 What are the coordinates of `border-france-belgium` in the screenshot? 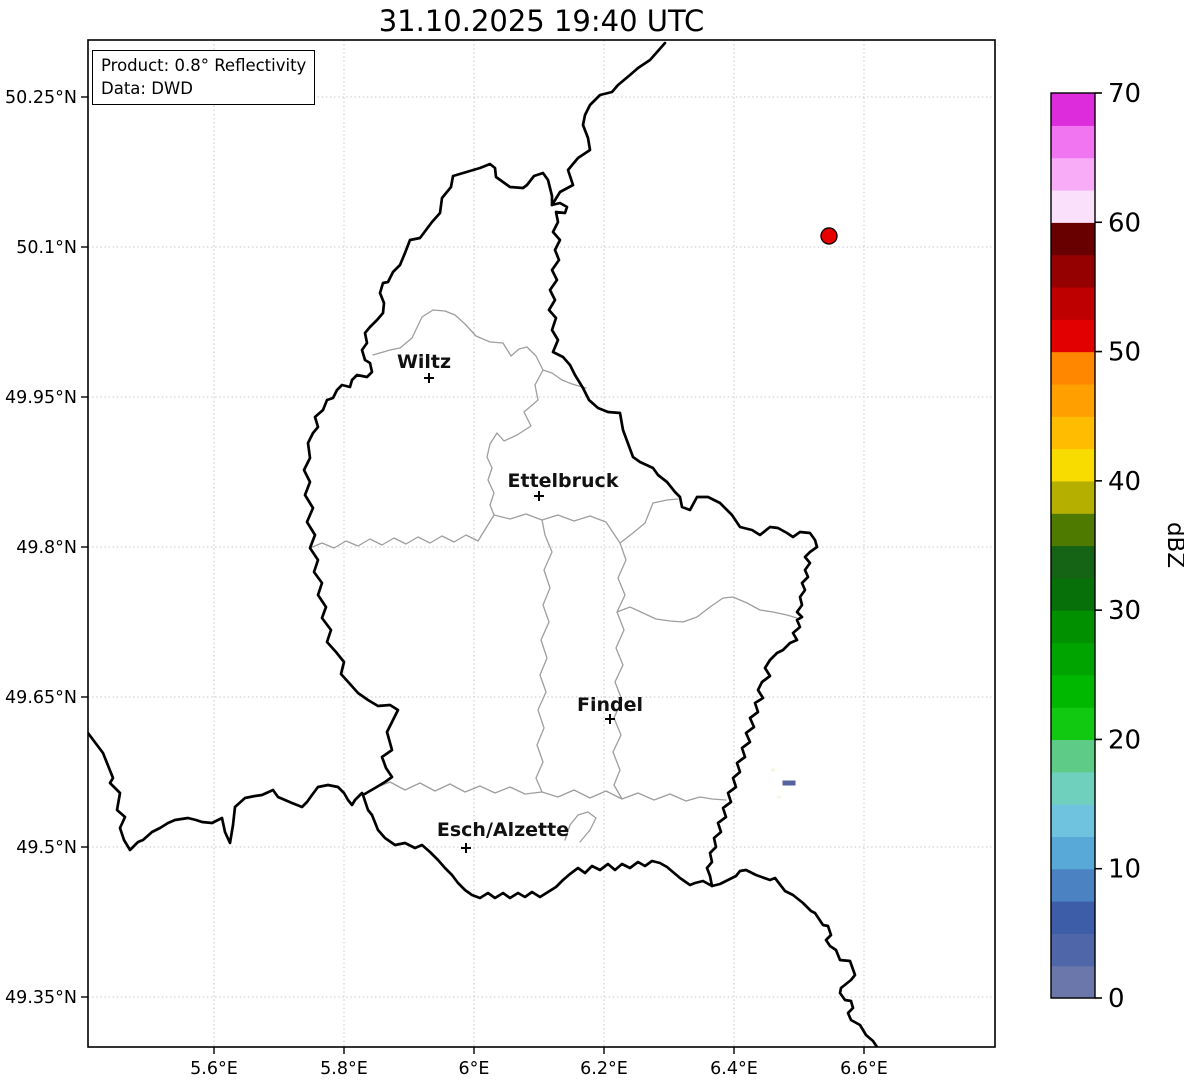 It's located at (226, 791).